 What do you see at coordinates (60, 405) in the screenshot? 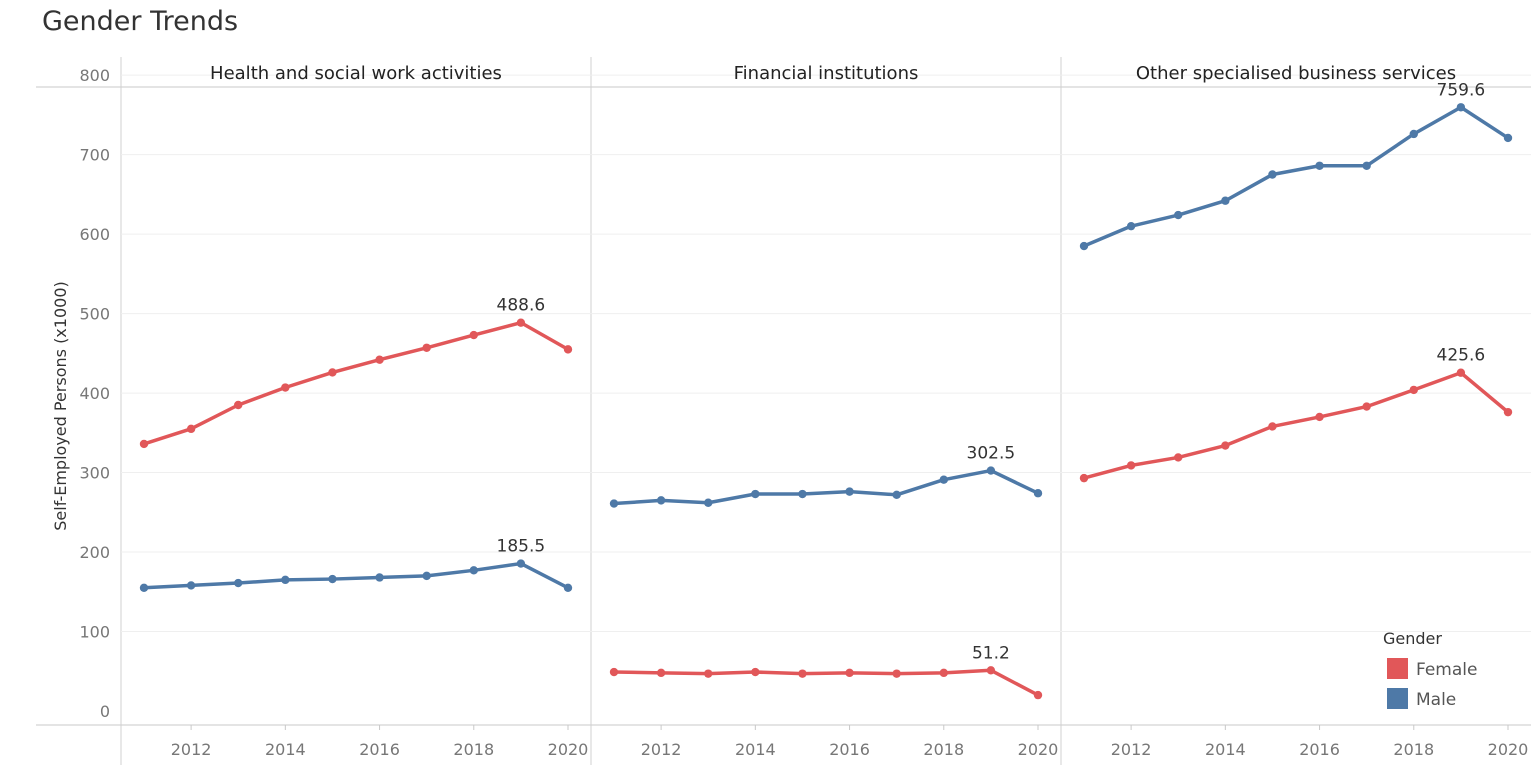
I see `y-axis-title: Self-Employed Persons (x1000)` at bounding box center [60, 405].